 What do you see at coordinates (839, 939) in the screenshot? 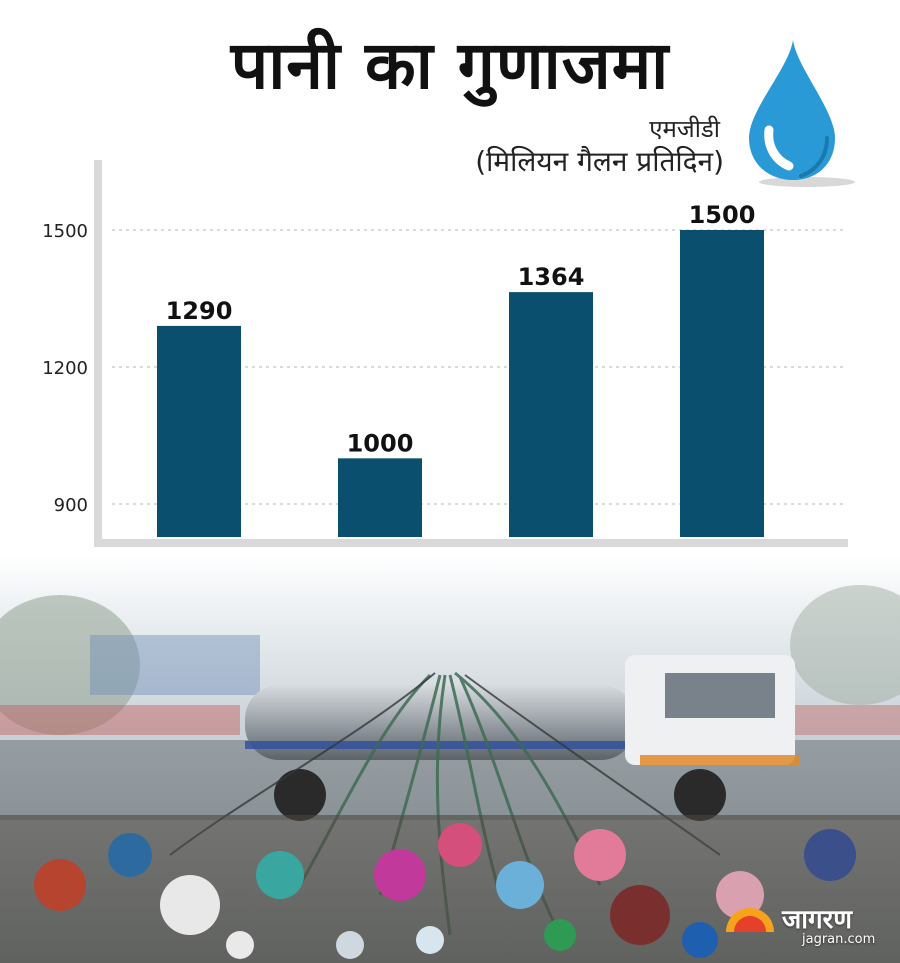
I see `brand-url: jagran.com` at bounding box center [839, 939].